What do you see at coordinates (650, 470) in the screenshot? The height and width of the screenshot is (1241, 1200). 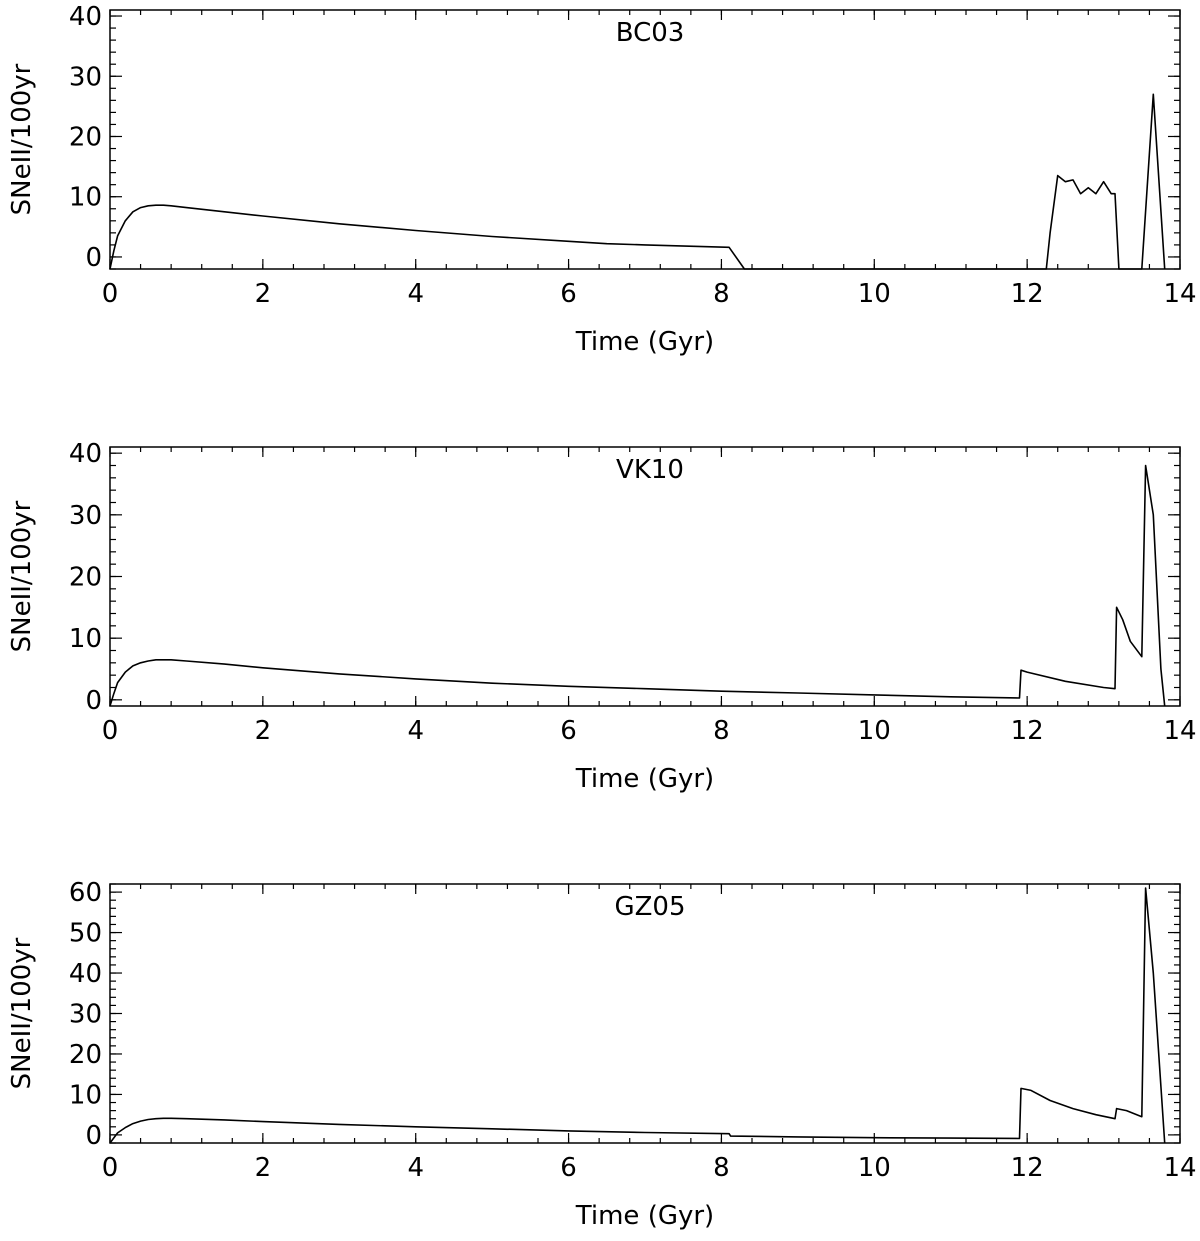 I see `panel-title: VK10` at bounding box center [650, 470].